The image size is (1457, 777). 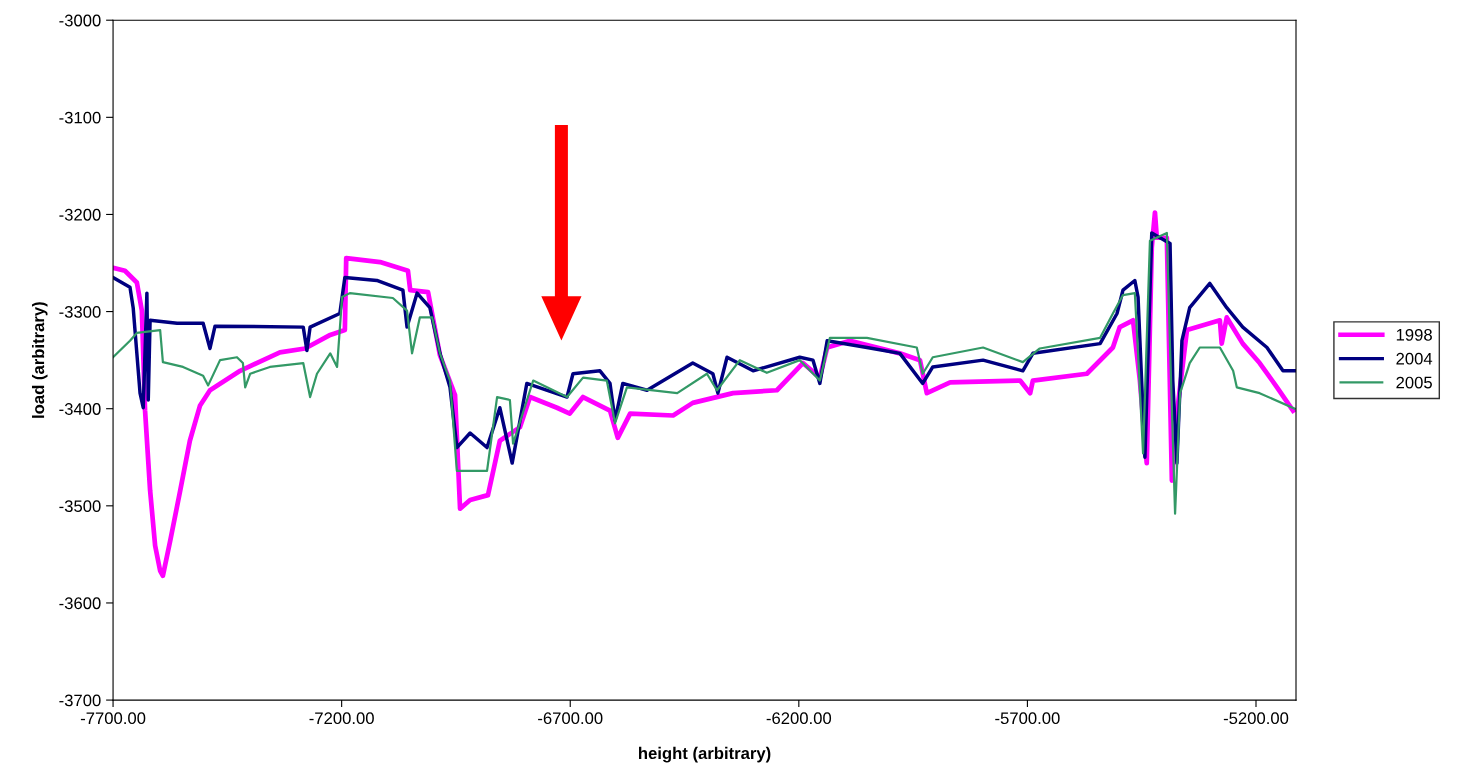 I want to click on y-tick-label: -3600, so click(x=80, y=603).